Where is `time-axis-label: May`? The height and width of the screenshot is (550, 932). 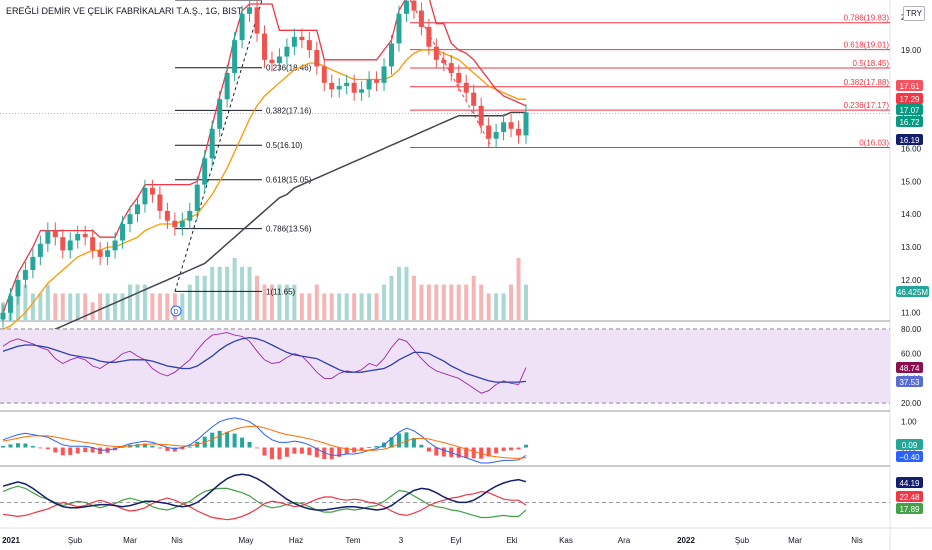 time-axis-label: May is located at coordinates (245, 540).